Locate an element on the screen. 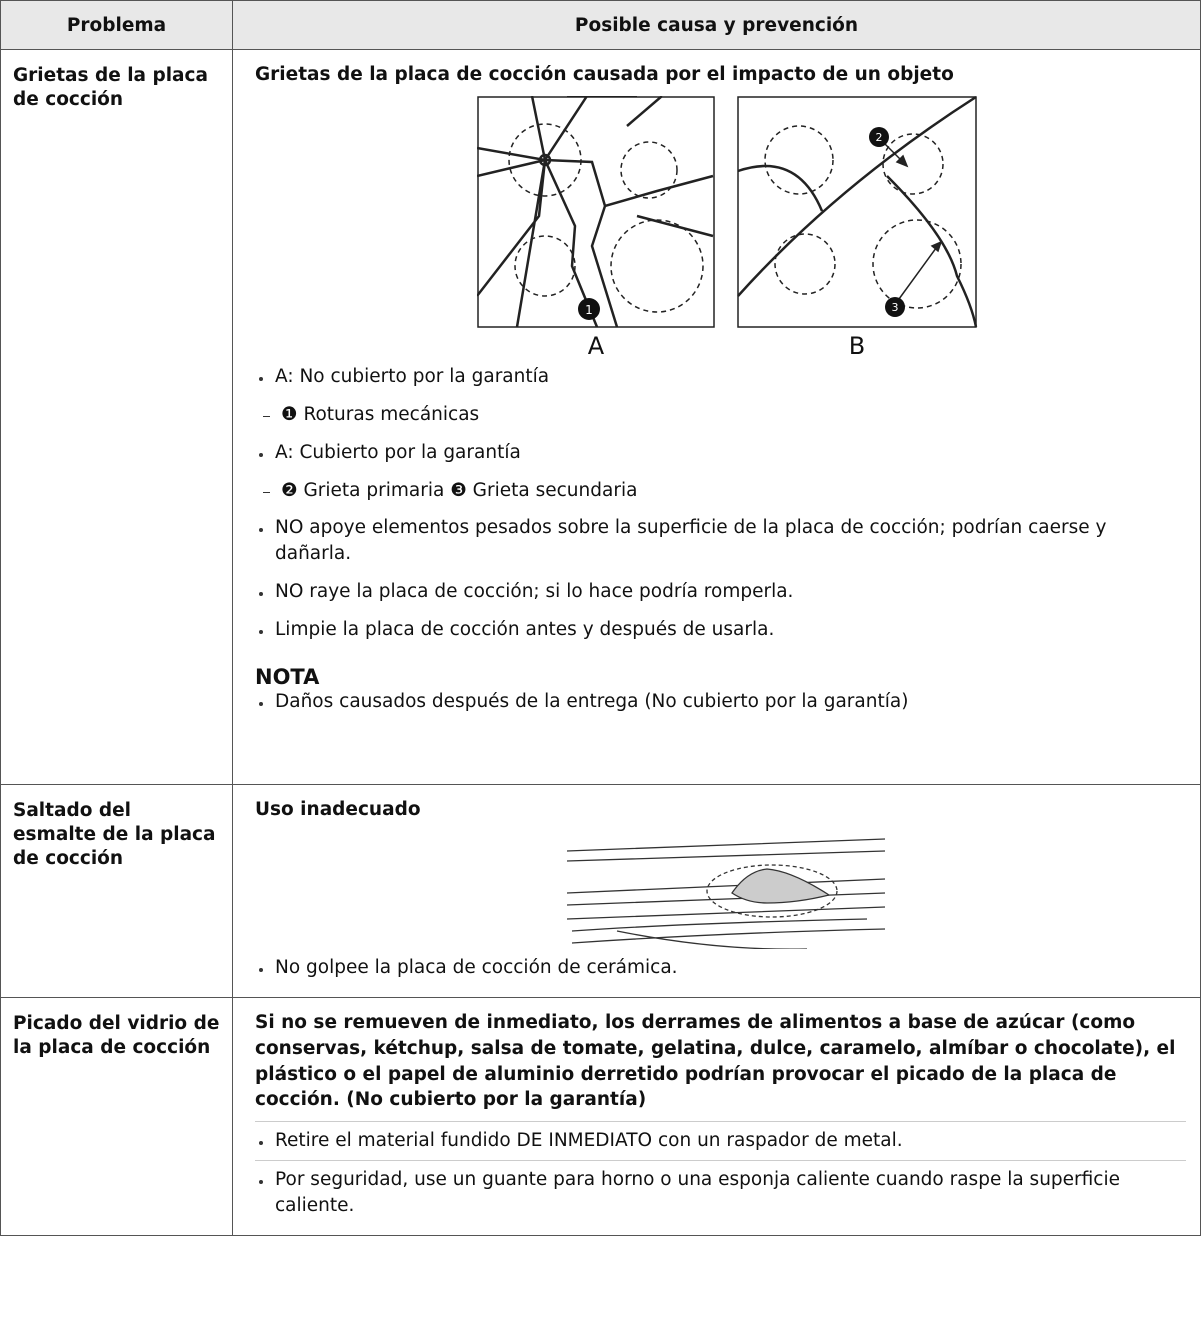  hob-lines is located at coordinates (726, 893).